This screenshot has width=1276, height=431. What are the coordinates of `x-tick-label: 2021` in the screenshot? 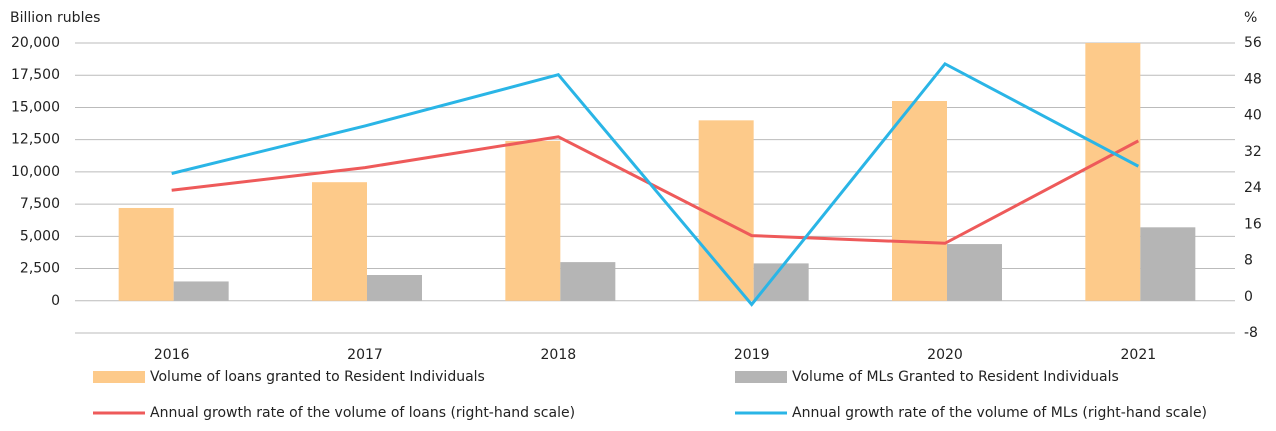 It's located at (1139, 355).